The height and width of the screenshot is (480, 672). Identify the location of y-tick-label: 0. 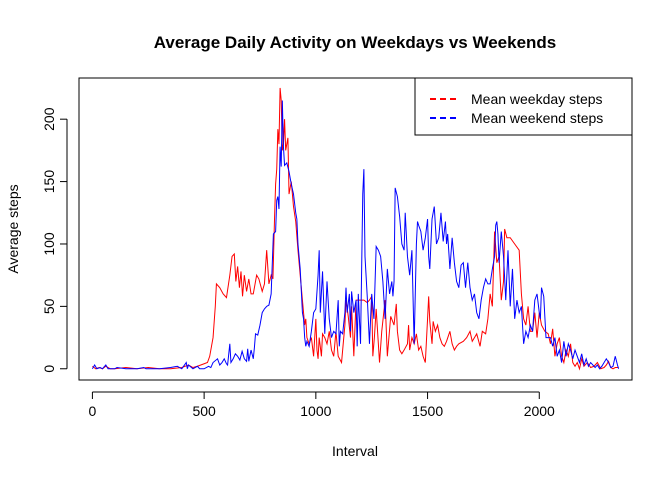
(49, 369).